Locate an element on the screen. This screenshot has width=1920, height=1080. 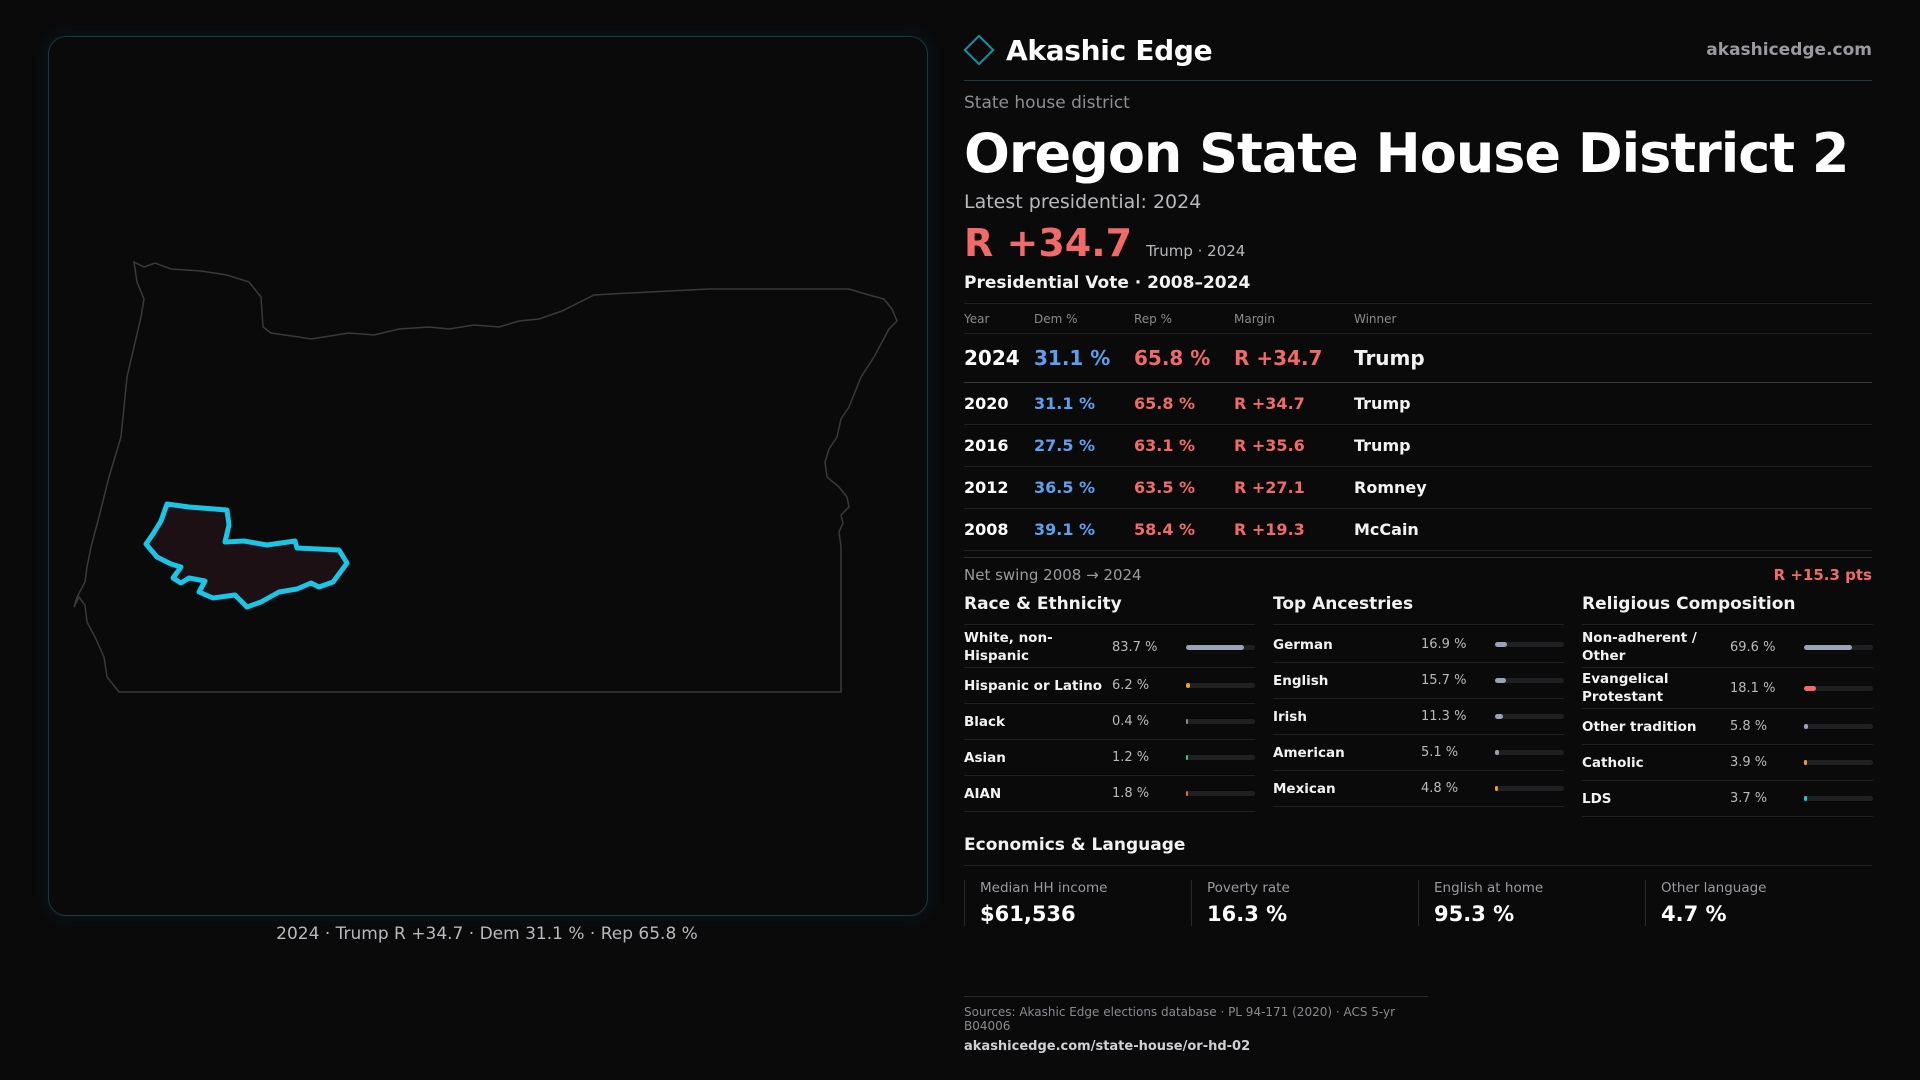
race-ethnicity-title: Race & Ethnicity is located at coordinates (1109, 609).